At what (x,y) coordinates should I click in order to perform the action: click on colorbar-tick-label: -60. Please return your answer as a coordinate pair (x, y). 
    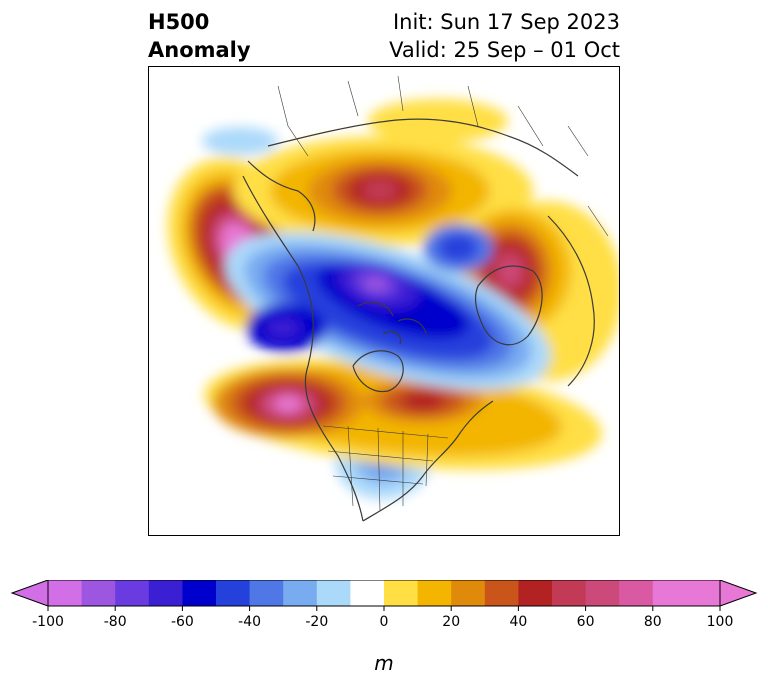
    Looking at the image, I should click on (182, 622).